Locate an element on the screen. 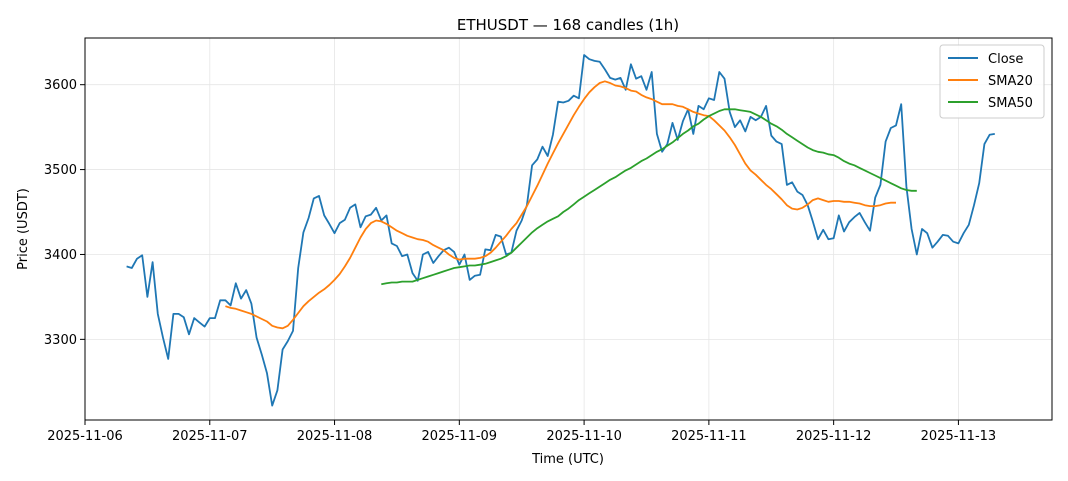 The width and height of the screenshot is (1068, 481). legend-label: Close is located at coordinates (1005, 59).